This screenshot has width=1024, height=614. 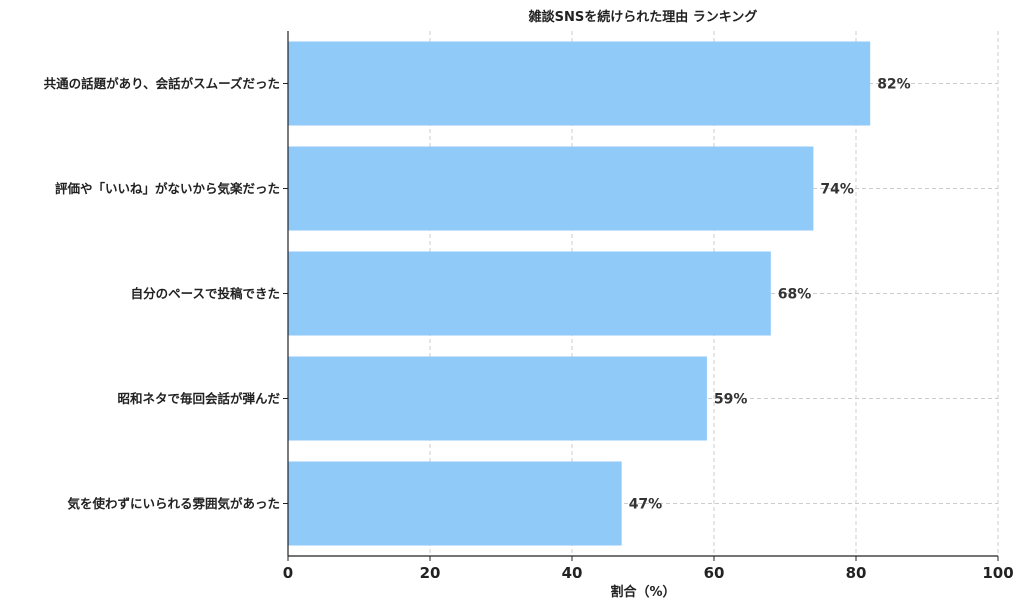 What do you see at coordinates (837, 190) in the screenshot?
I see `value-label: 74%` at bounding box center [837, 190].